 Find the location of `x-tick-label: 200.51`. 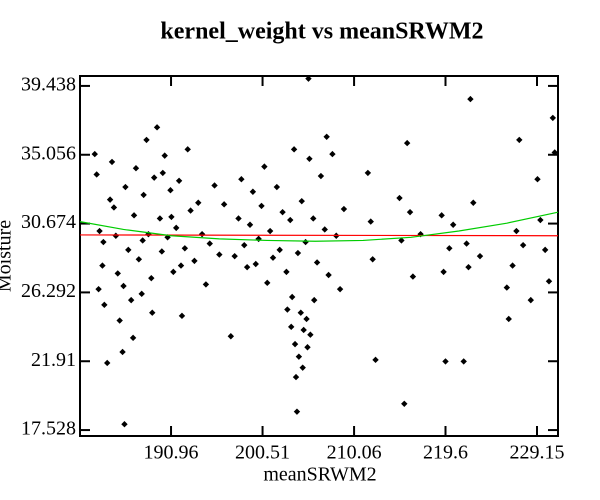

x-tick-label: 200.51 is located at coordinates (262, 453).